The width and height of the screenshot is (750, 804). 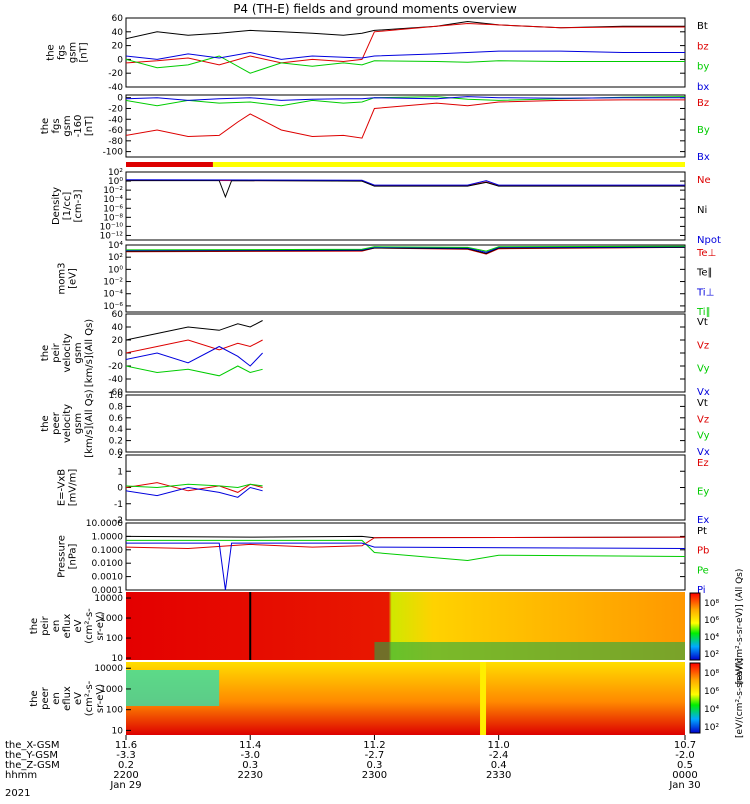 What do you see at coordinates (703, 570) in the screenshot?
I see `legend-Pe: Pe` at bounding box center [703, 570].